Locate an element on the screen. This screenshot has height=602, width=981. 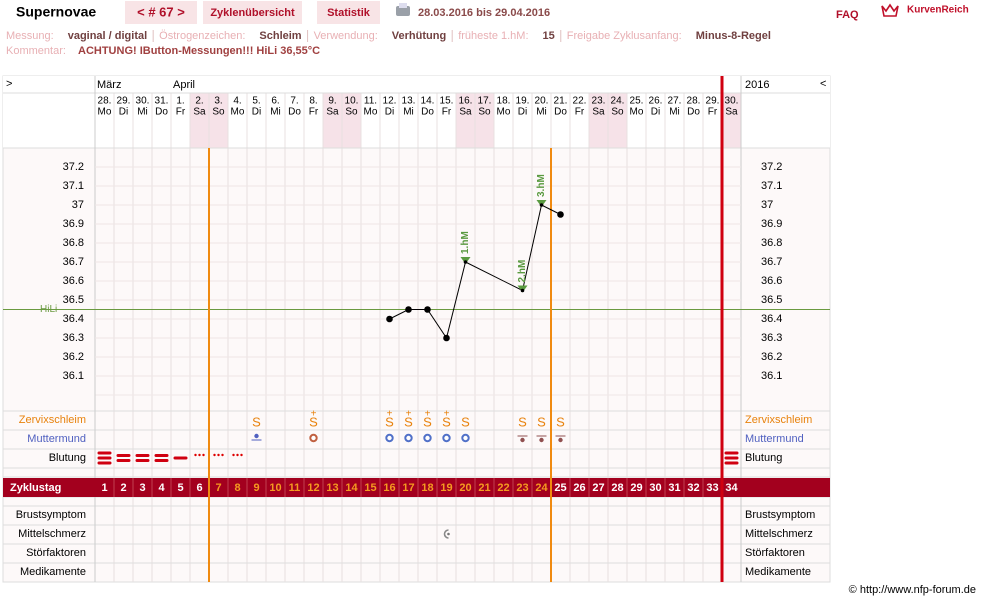
y-tick-label: 36.6 is located at coordinates (73, 281).